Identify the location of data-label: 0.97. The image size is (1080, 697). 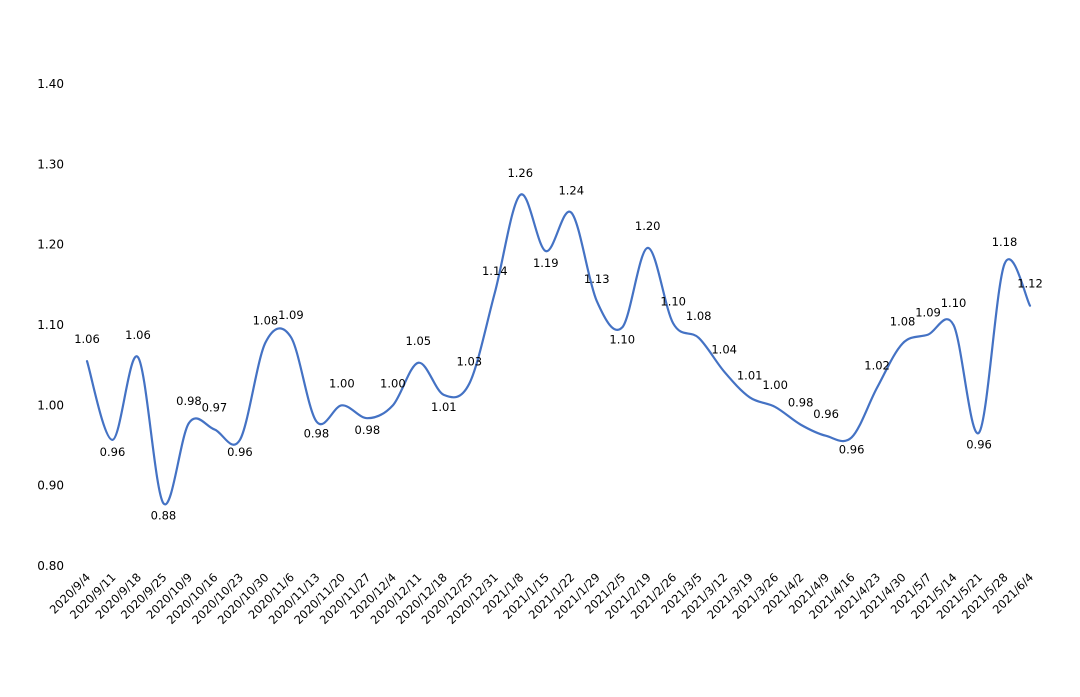
(215, 407).